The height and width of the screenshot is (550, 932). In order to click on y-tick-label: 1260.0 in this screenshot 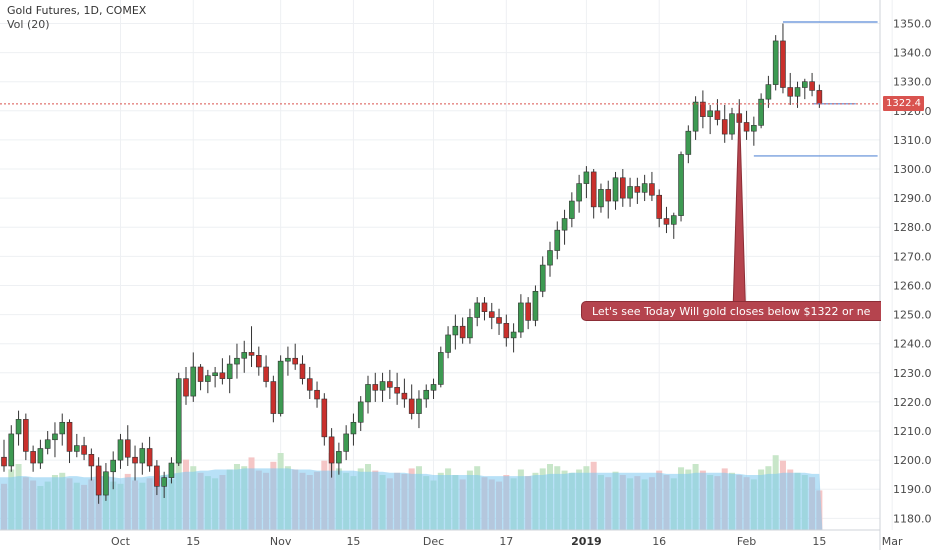, I will do `click(912, 285)`.